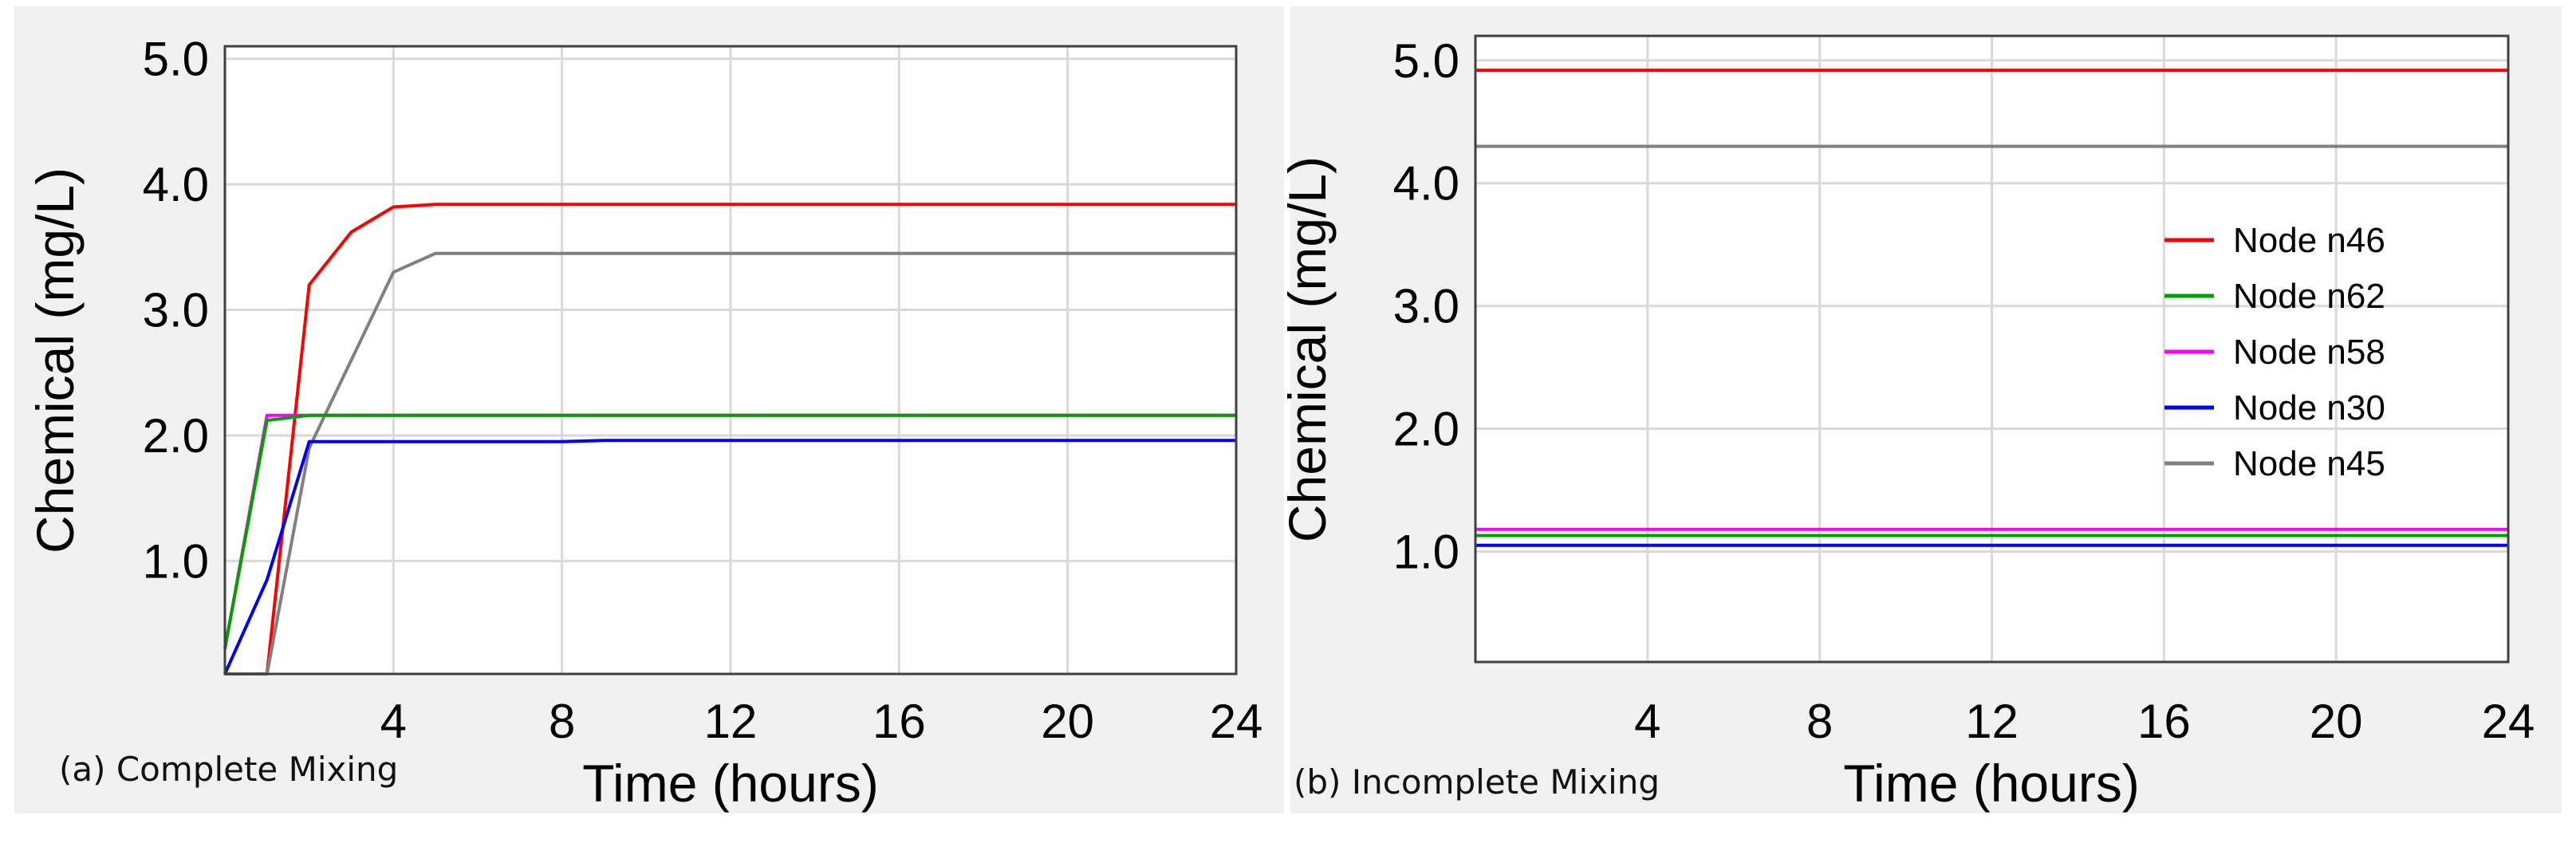 This screenshot has height=847, width=2576. Describe the element at coordinates (229, 770) in the screenshot. I see `panel-a-caption: (a) Complete Mixing` at that location.